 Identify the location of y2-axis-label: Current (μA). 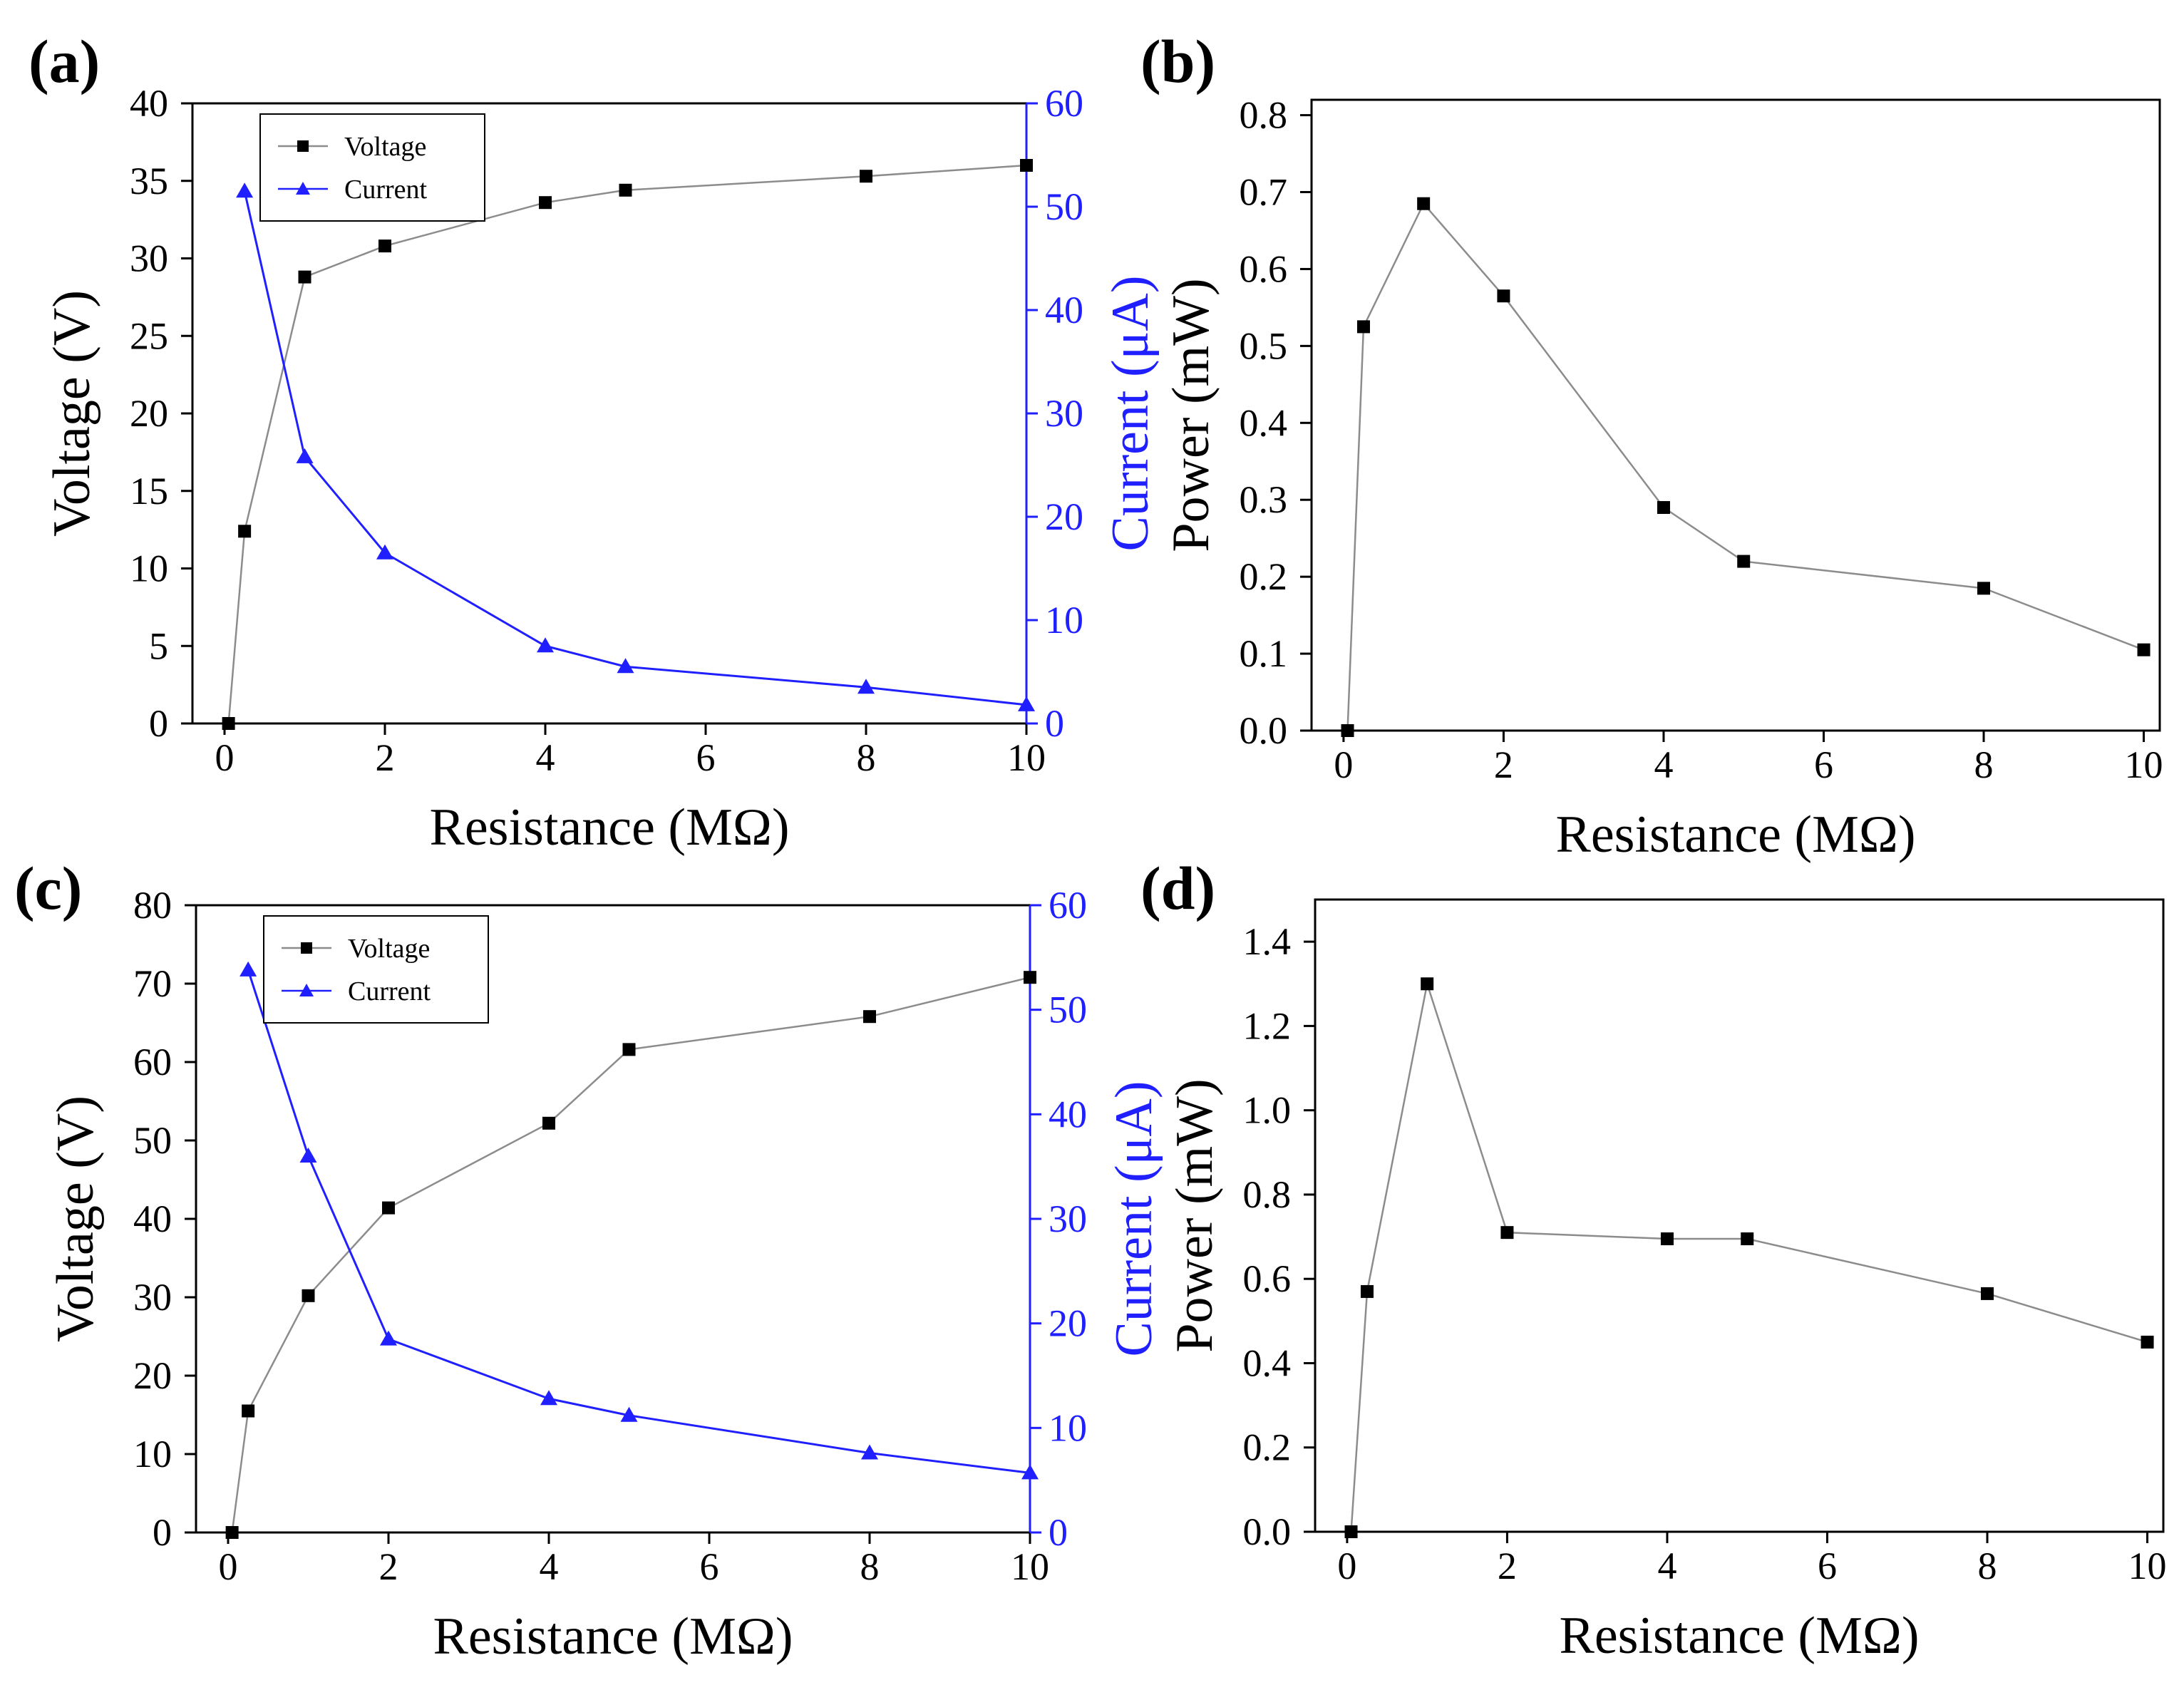
(1134, 1219).